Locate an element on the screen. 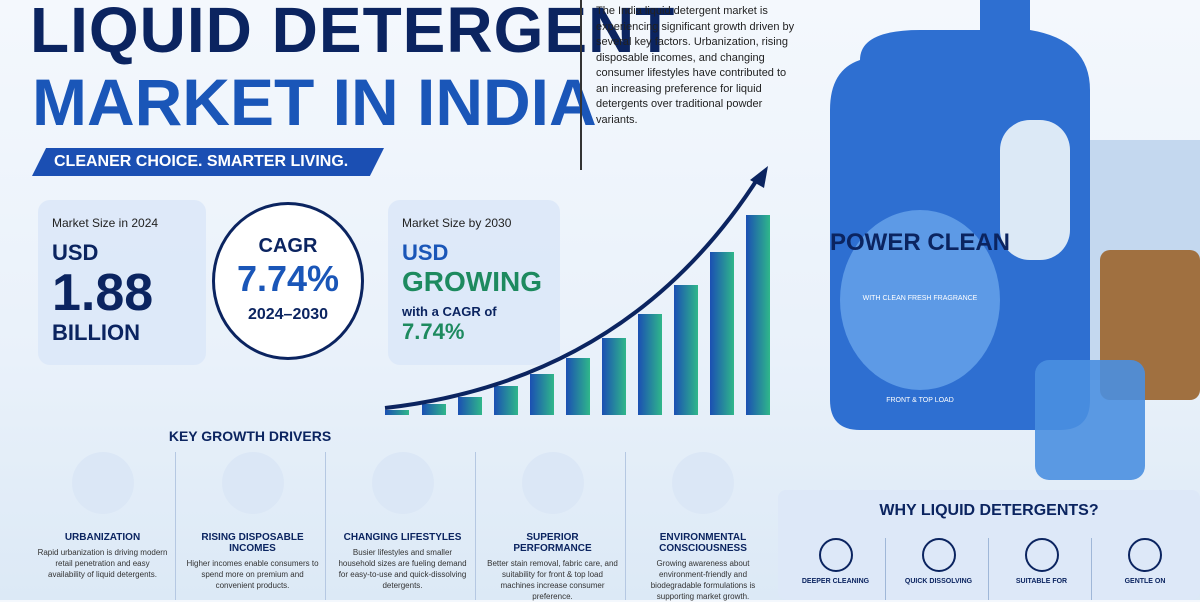 Image resolution: width=1200 pixels, height=602 pixels. driver-title: ENVIRONMENTAL CONSCIOUSNESS is located at coordinates (703, 543).